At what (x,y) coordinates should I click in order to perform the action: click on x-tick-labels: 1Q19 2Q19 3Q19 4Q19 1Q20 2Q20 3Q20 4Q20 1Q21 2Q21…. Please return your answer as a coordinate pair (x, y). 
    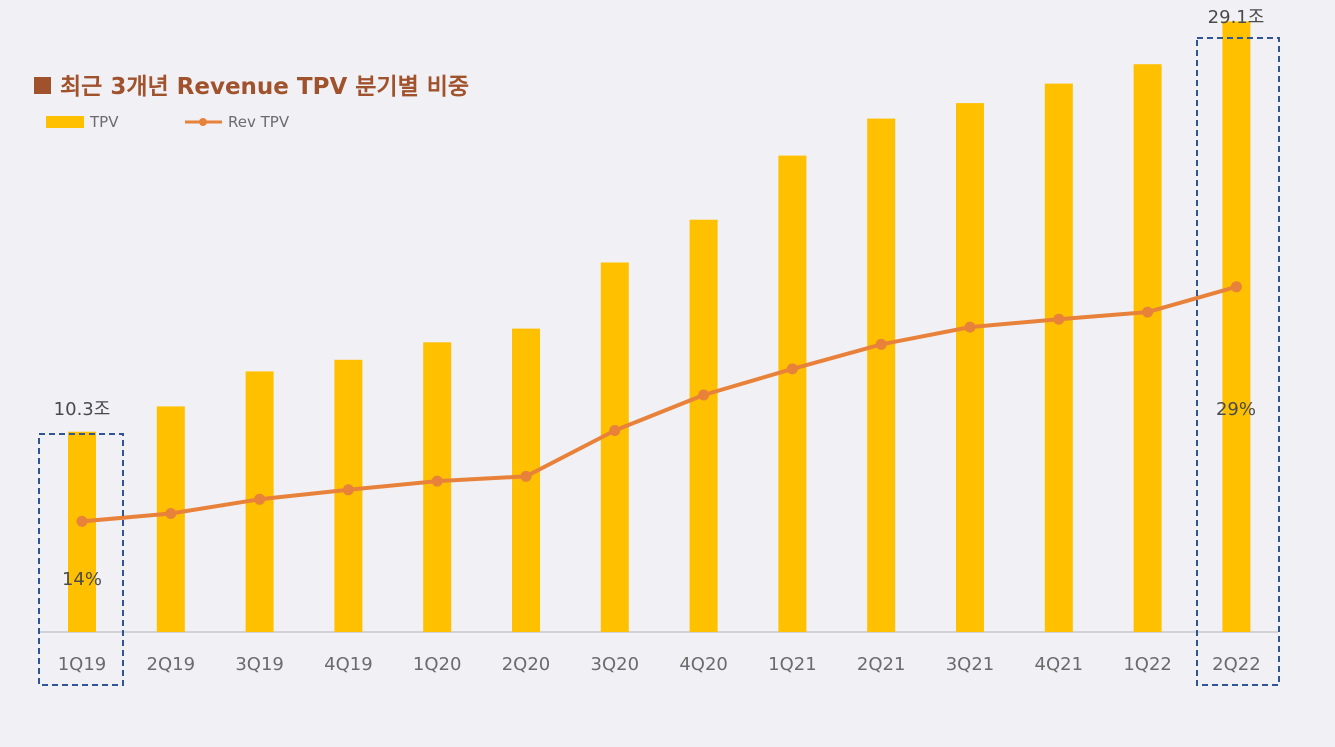
    Looking at the image, I should click on (659, 664).